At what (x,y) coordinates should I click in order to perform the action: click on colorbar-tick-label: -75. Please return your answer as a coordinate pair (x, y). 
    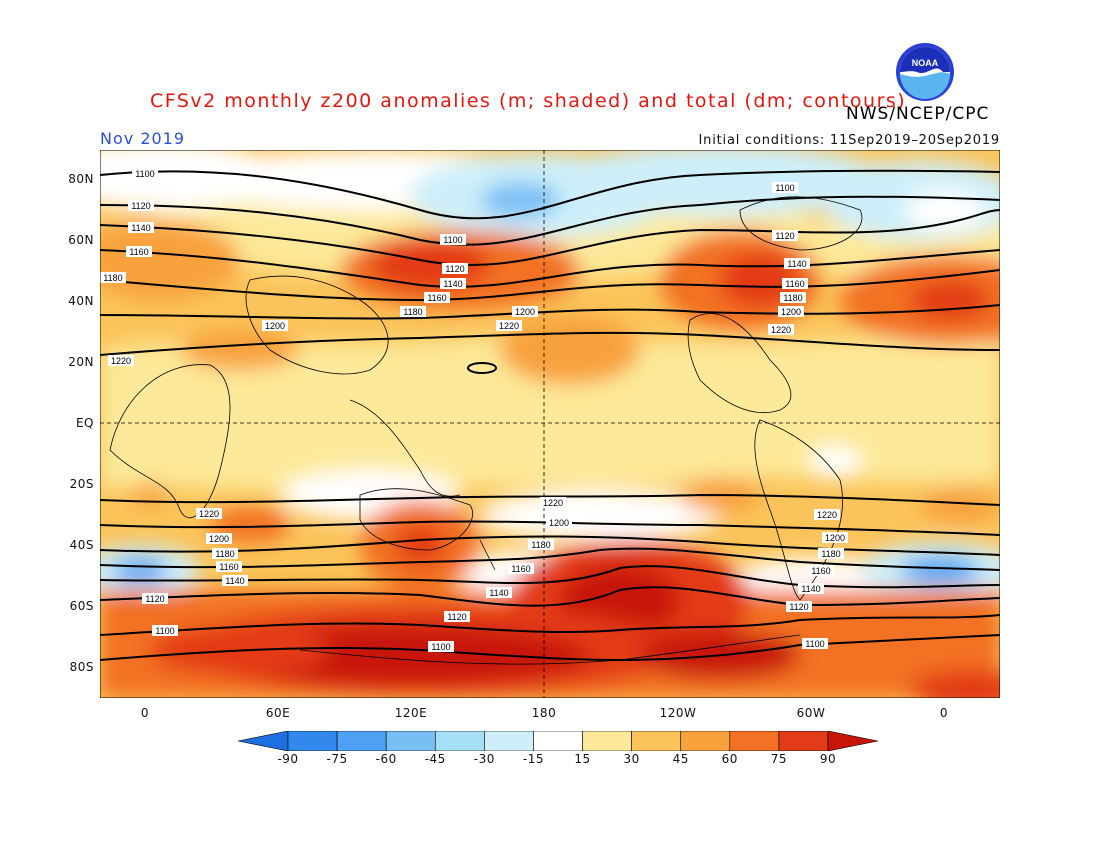
    Looking at the image, I should click on (337, 759).